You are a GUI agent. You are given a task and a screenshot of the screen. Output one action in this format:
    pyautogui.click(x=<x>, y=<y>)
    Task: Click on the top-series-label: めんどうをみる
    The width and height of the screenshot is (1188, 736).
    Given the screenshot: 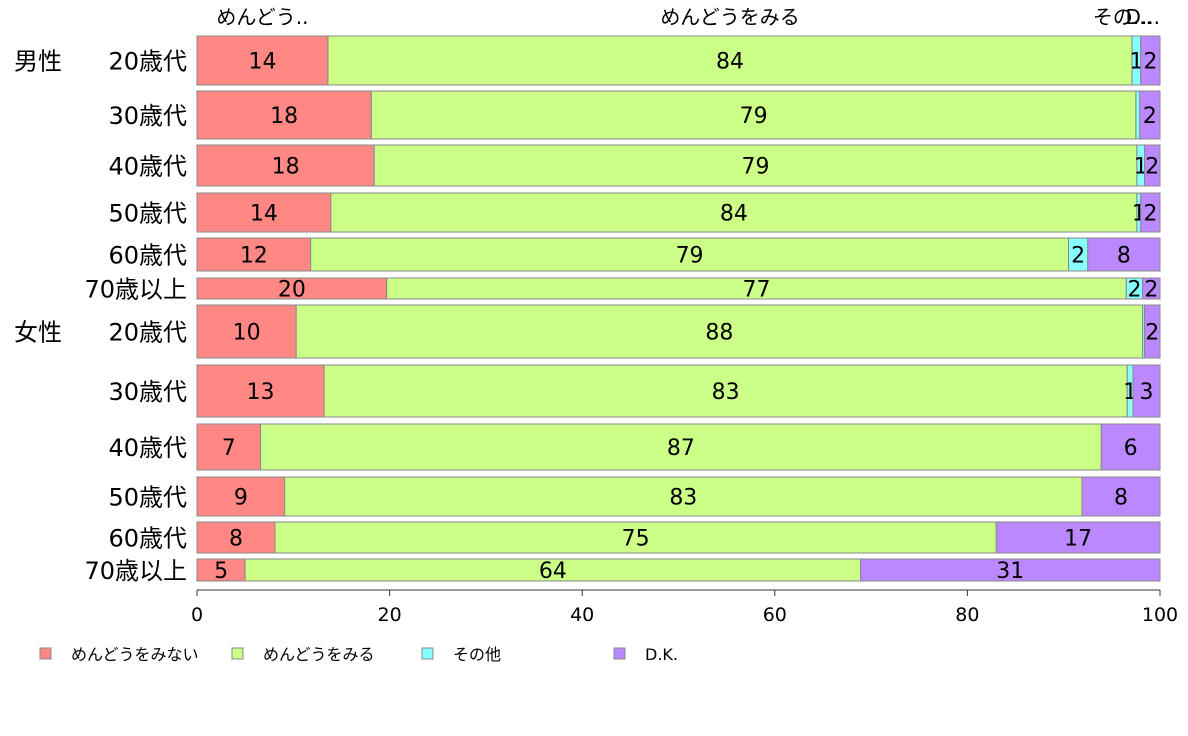 What is the action you would take?
    pyautogui.click(x=729, y=17)
    